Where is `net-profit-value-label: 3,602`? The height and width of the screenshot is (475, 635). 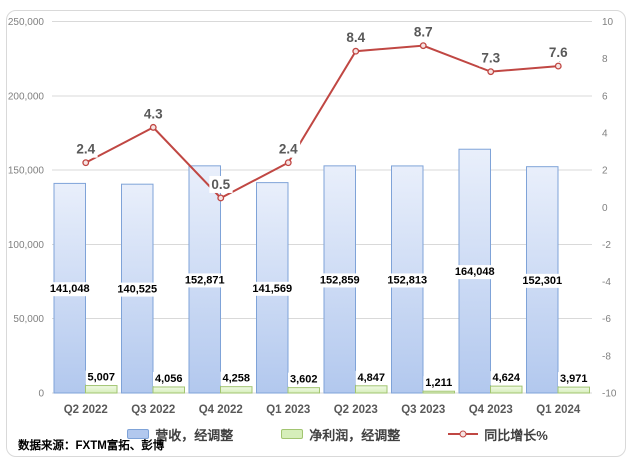 net-profit-value-label: 3,602 is located at coordinates (304, 380).